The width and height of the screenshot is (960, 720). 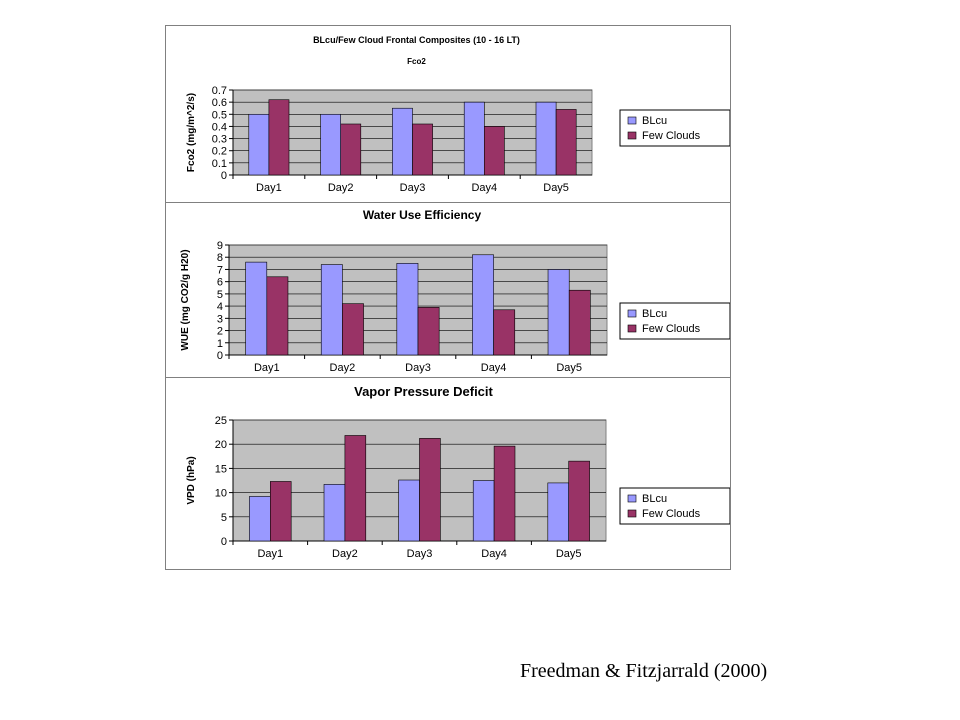 I want to click on y-tick-label: 9, so click(x=220, y=246).